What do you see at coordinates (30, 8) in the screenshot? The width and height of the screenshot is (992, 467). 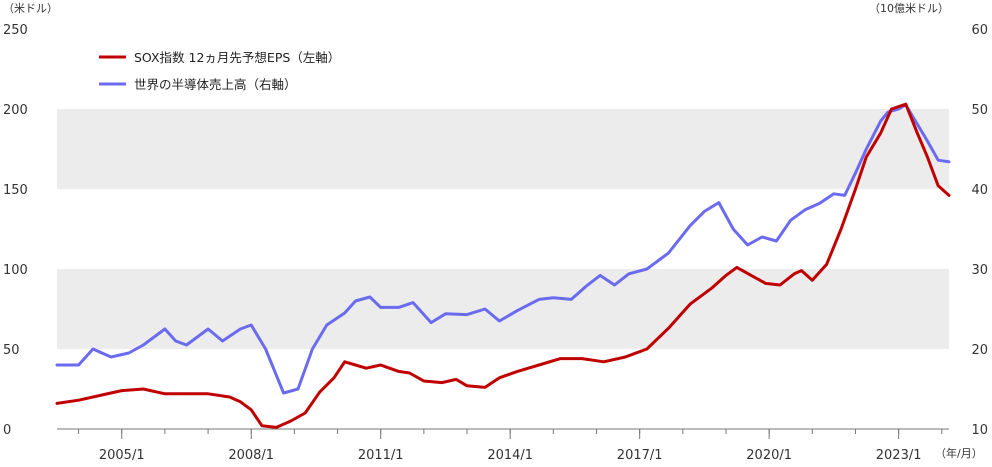 I see `left-axis-unit: （米ドル）` at bounding box center [30, 8].